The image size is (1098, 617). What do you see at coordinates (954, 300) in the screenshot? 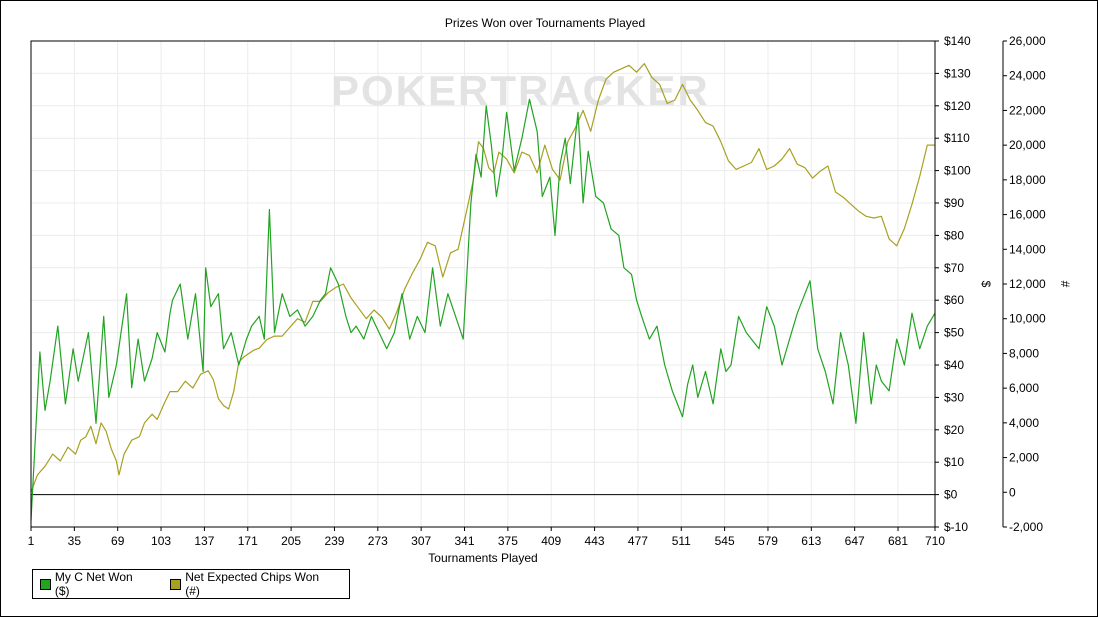
I see `y-tick-label: $60` at bounding box center [954, 300].